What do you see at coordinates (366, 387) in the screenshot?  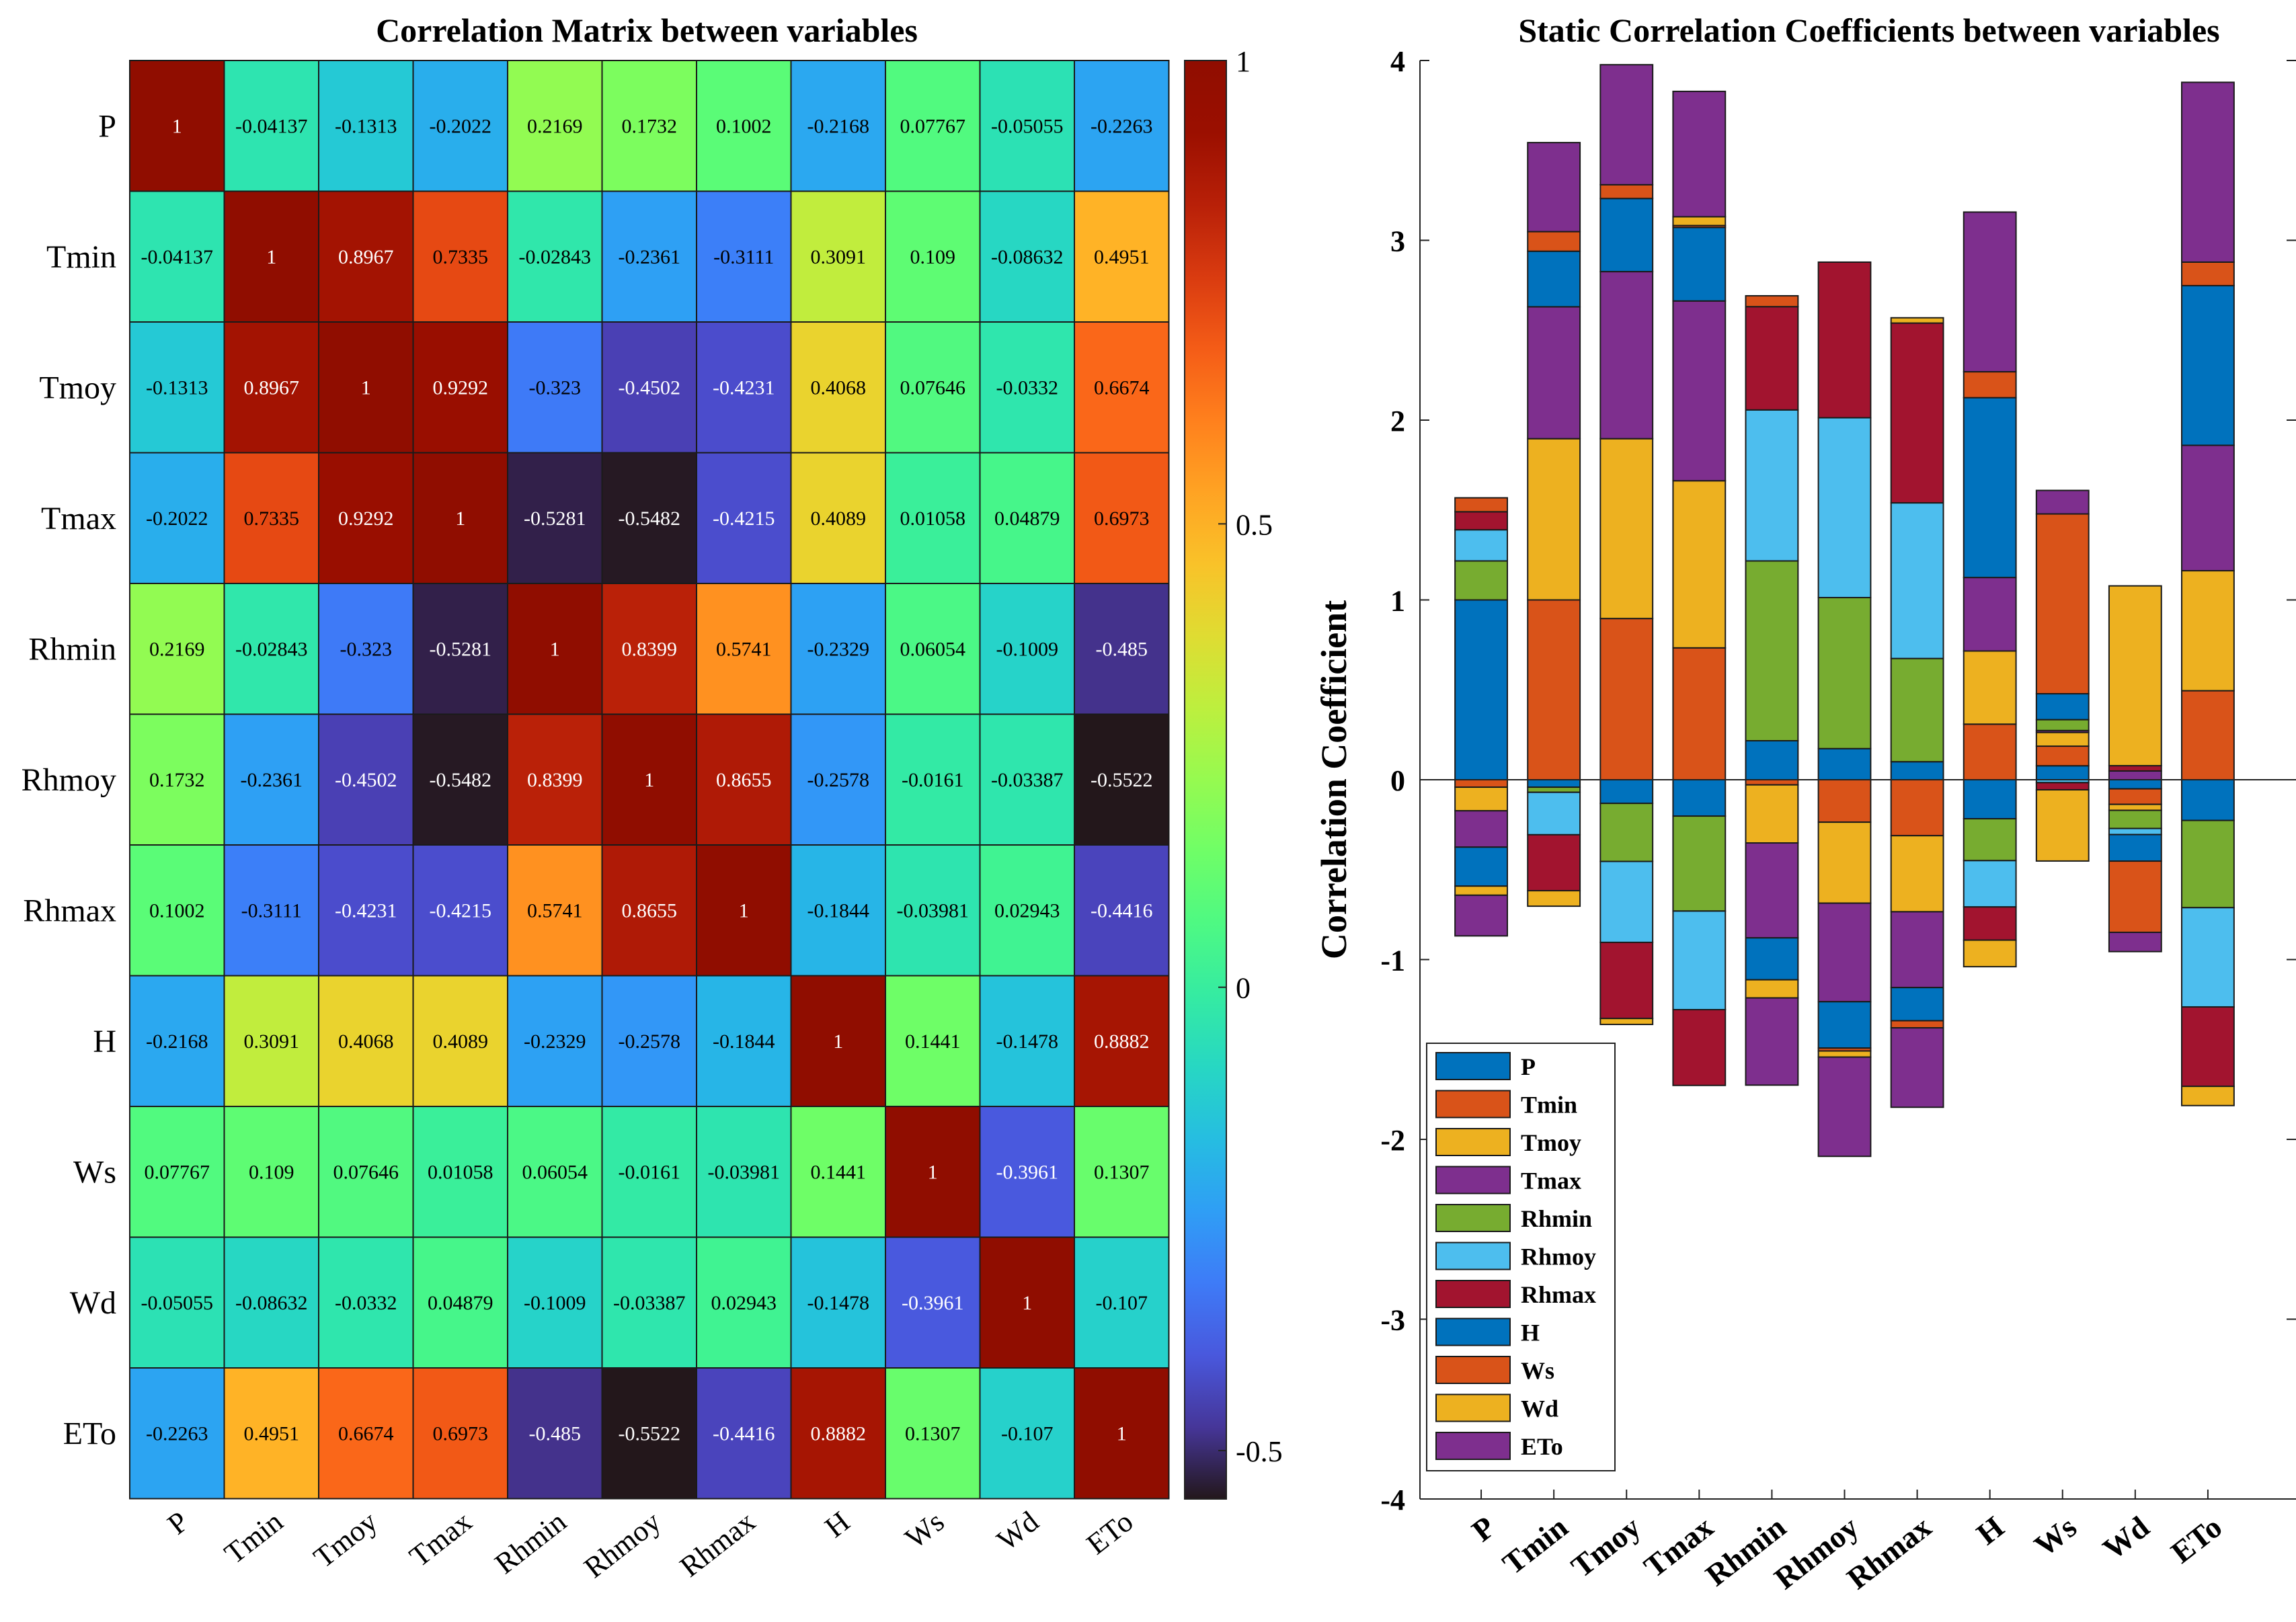 I see `heatmap-cell-tmoy-tmoy` at bounding box center [366, 387].